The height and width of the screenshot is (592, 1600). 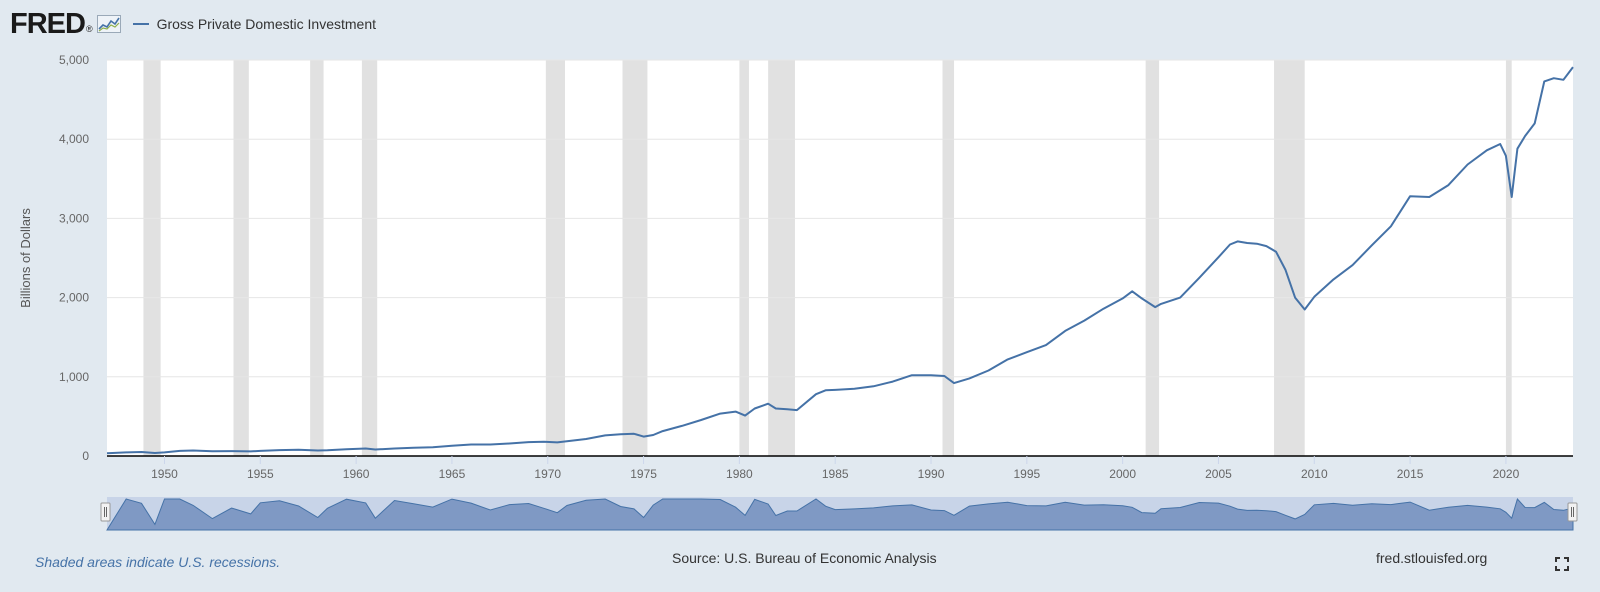 I want to click on source-text: Source: U.S. Bureau of Economic Analysis, so click(x=804, y=558).